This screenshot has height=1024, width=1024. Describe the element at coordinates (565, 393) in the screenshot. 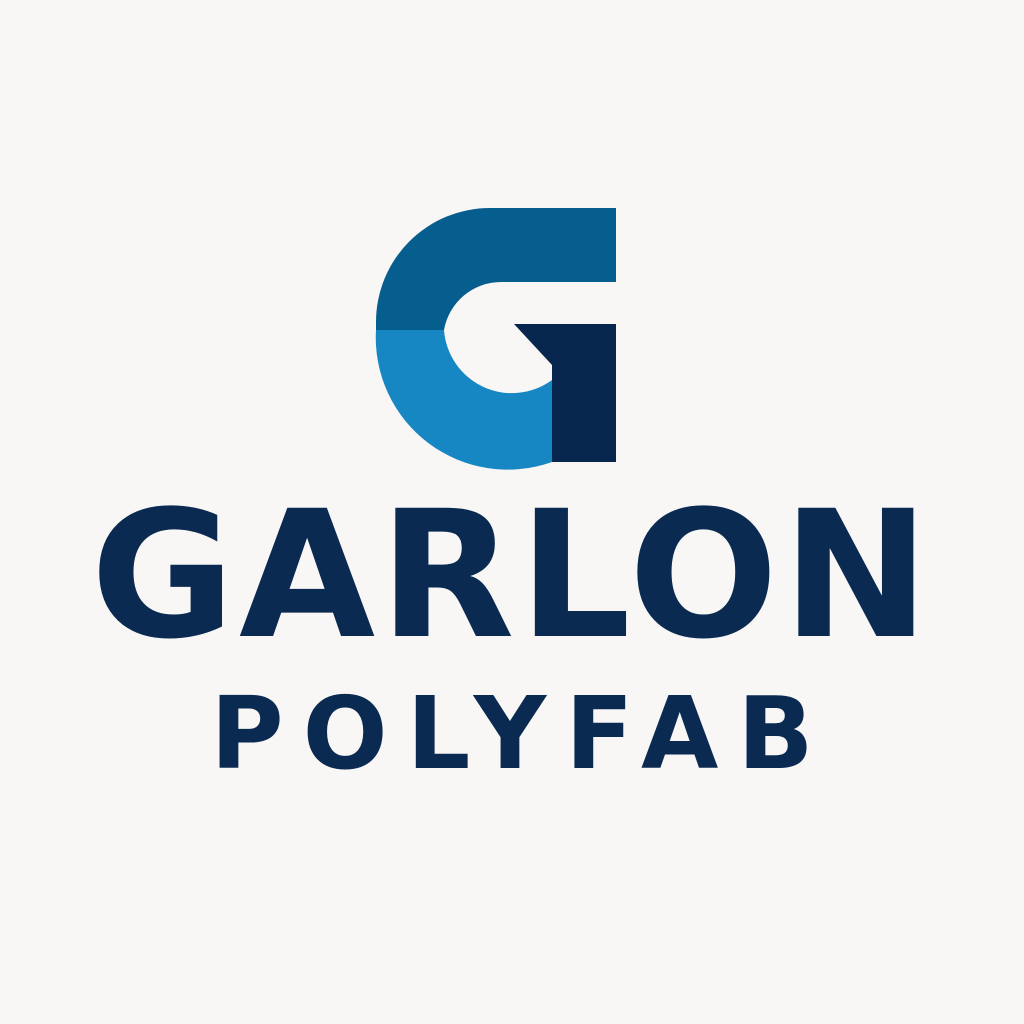

I see `g-bar-segment` at that location.